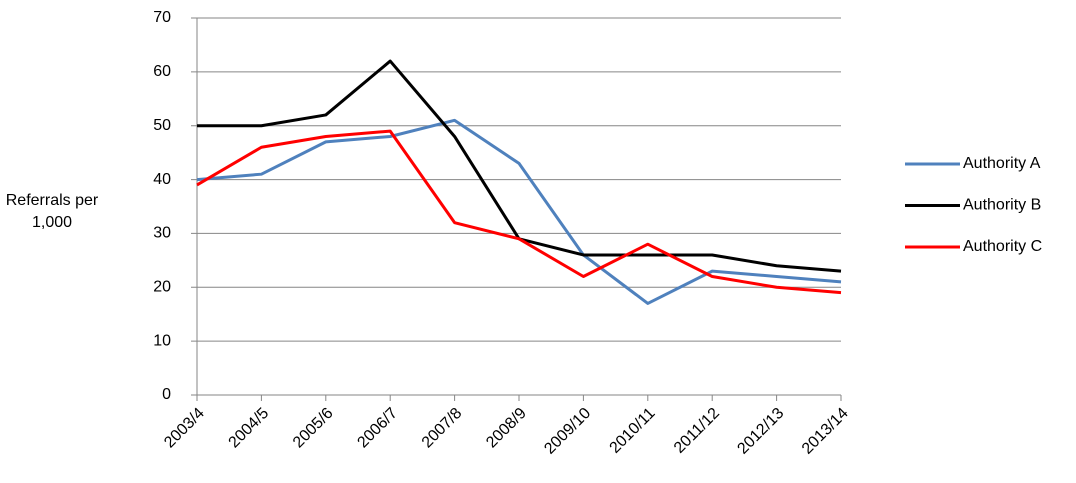 The width and height of the screenshot is (1076, 483). I want to click on x-tick-label: 2012/13, so click(760, 431).